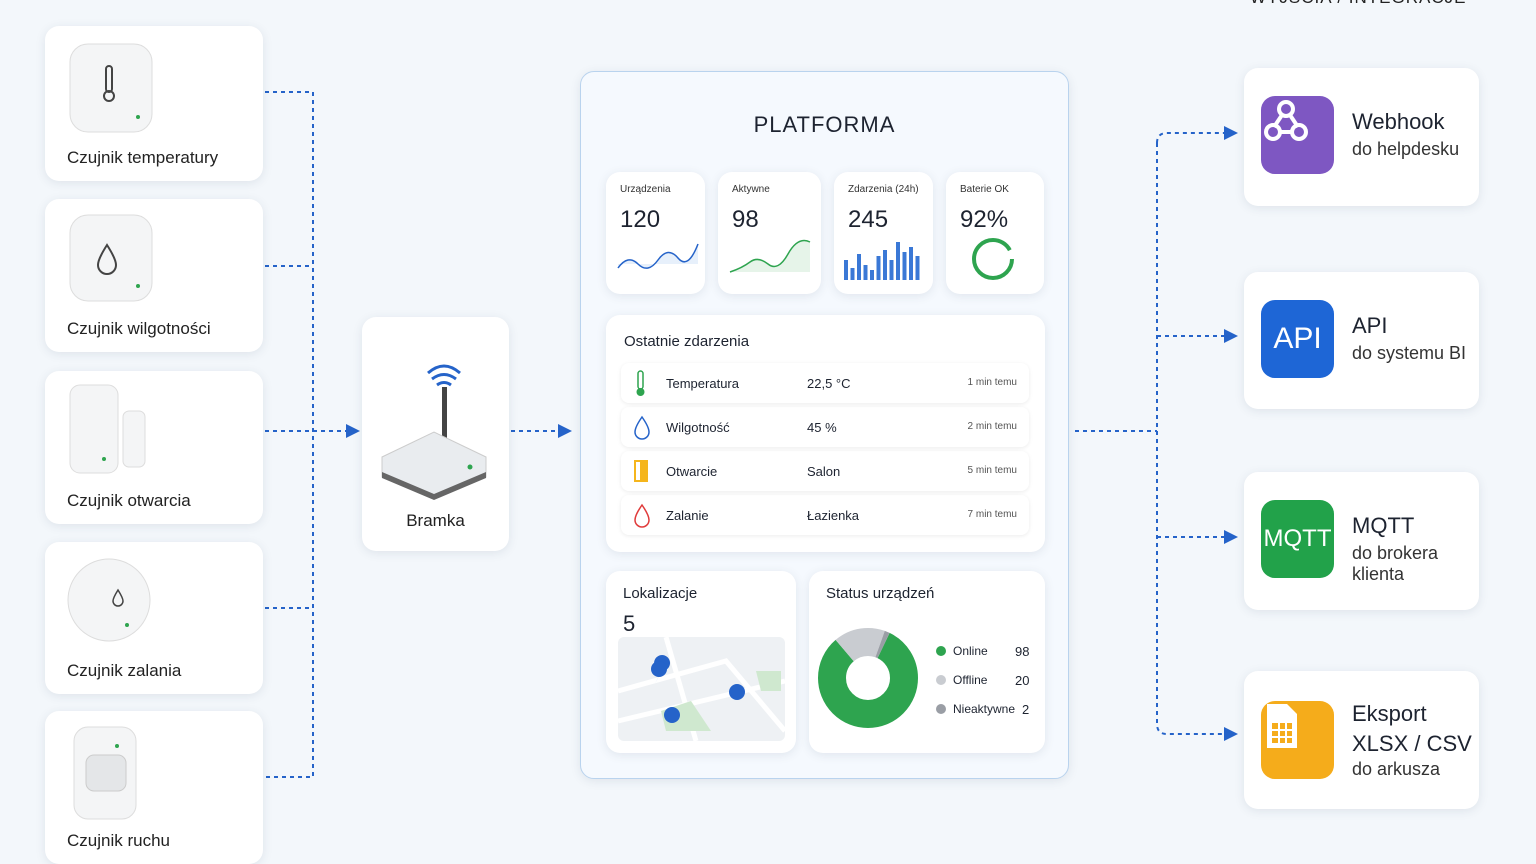 The image size is (1536, 864). I want to click on legend-name: Nieaktywne, so click(984, 709).